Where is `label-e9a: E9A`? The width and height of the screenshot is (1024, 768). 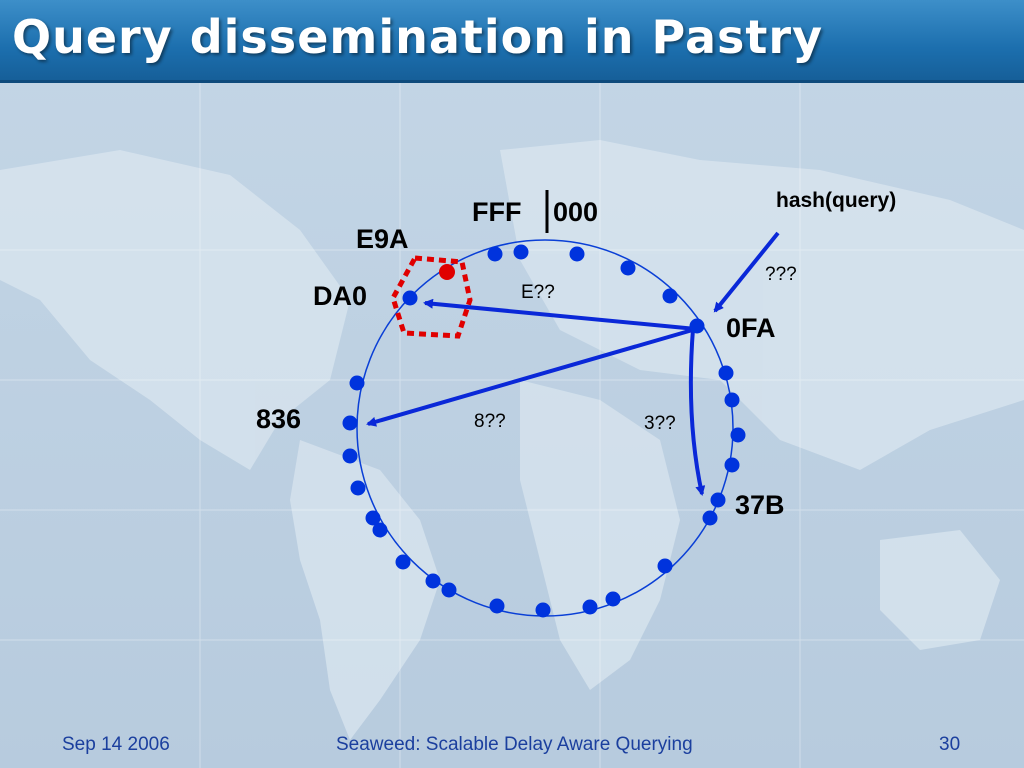
label-e9a: E9A is located at coordinates (382, 239).